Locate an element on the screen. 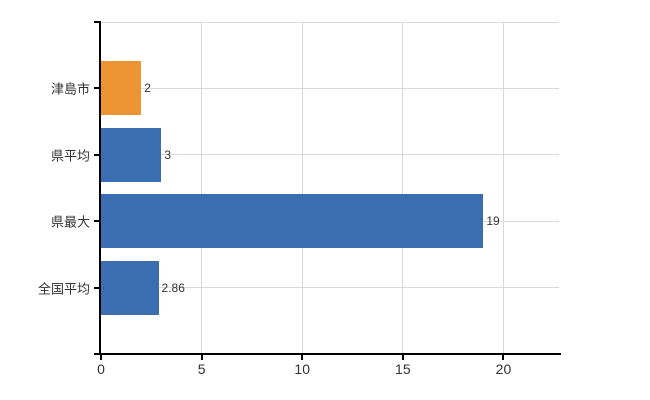 The width and height of the screenshot is (650, 400). category-label: 津島市 is located at coordinates (70, 89).